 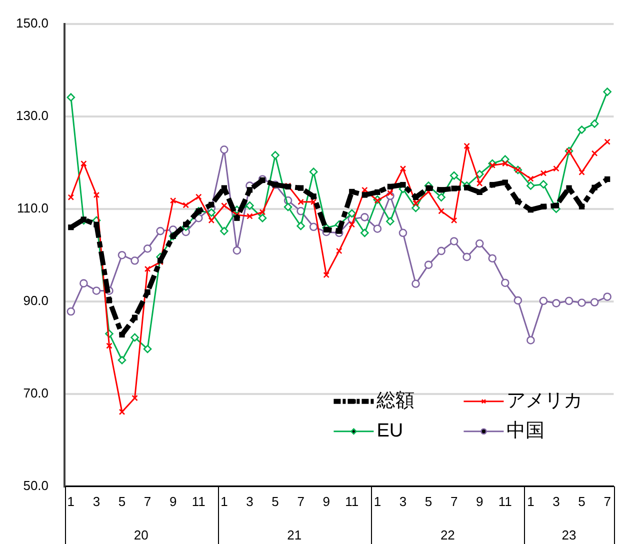 I want to click on y-tick-label: 70.0, so click(x=36, y=392).